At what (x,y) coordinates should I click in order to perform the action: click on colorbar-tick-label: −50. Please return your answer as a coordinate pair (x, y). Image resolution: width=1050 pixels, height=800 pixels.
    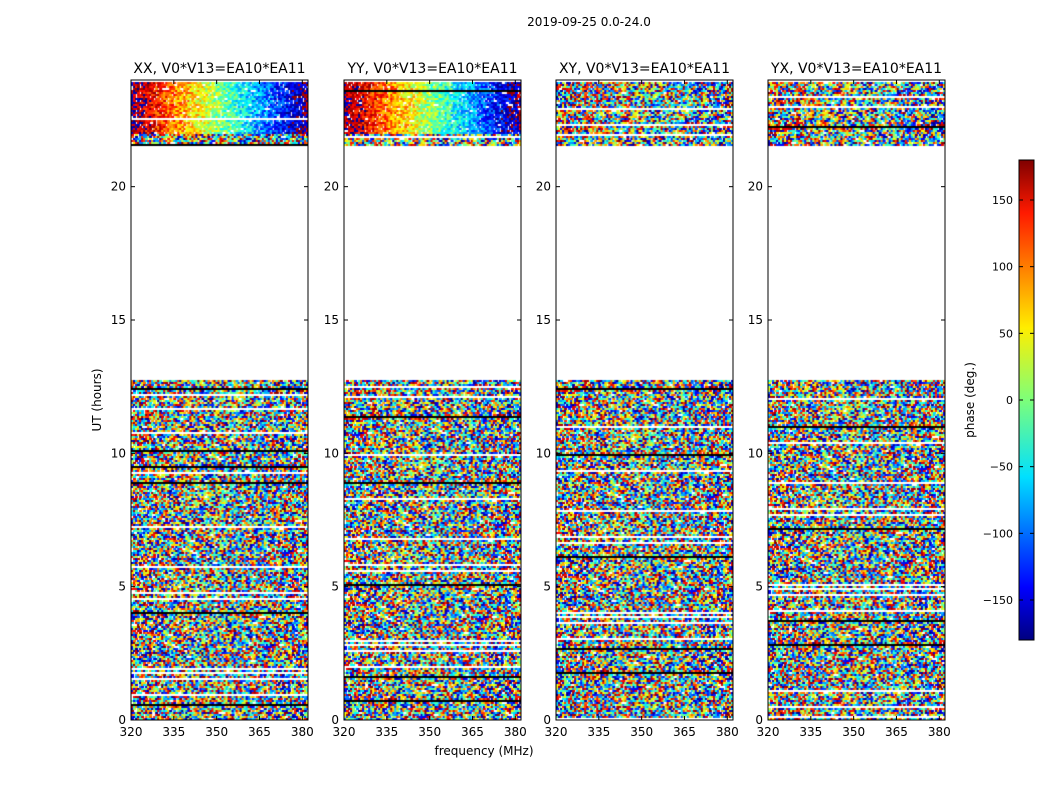
    Looking at the image, I should click on (1001, 467).